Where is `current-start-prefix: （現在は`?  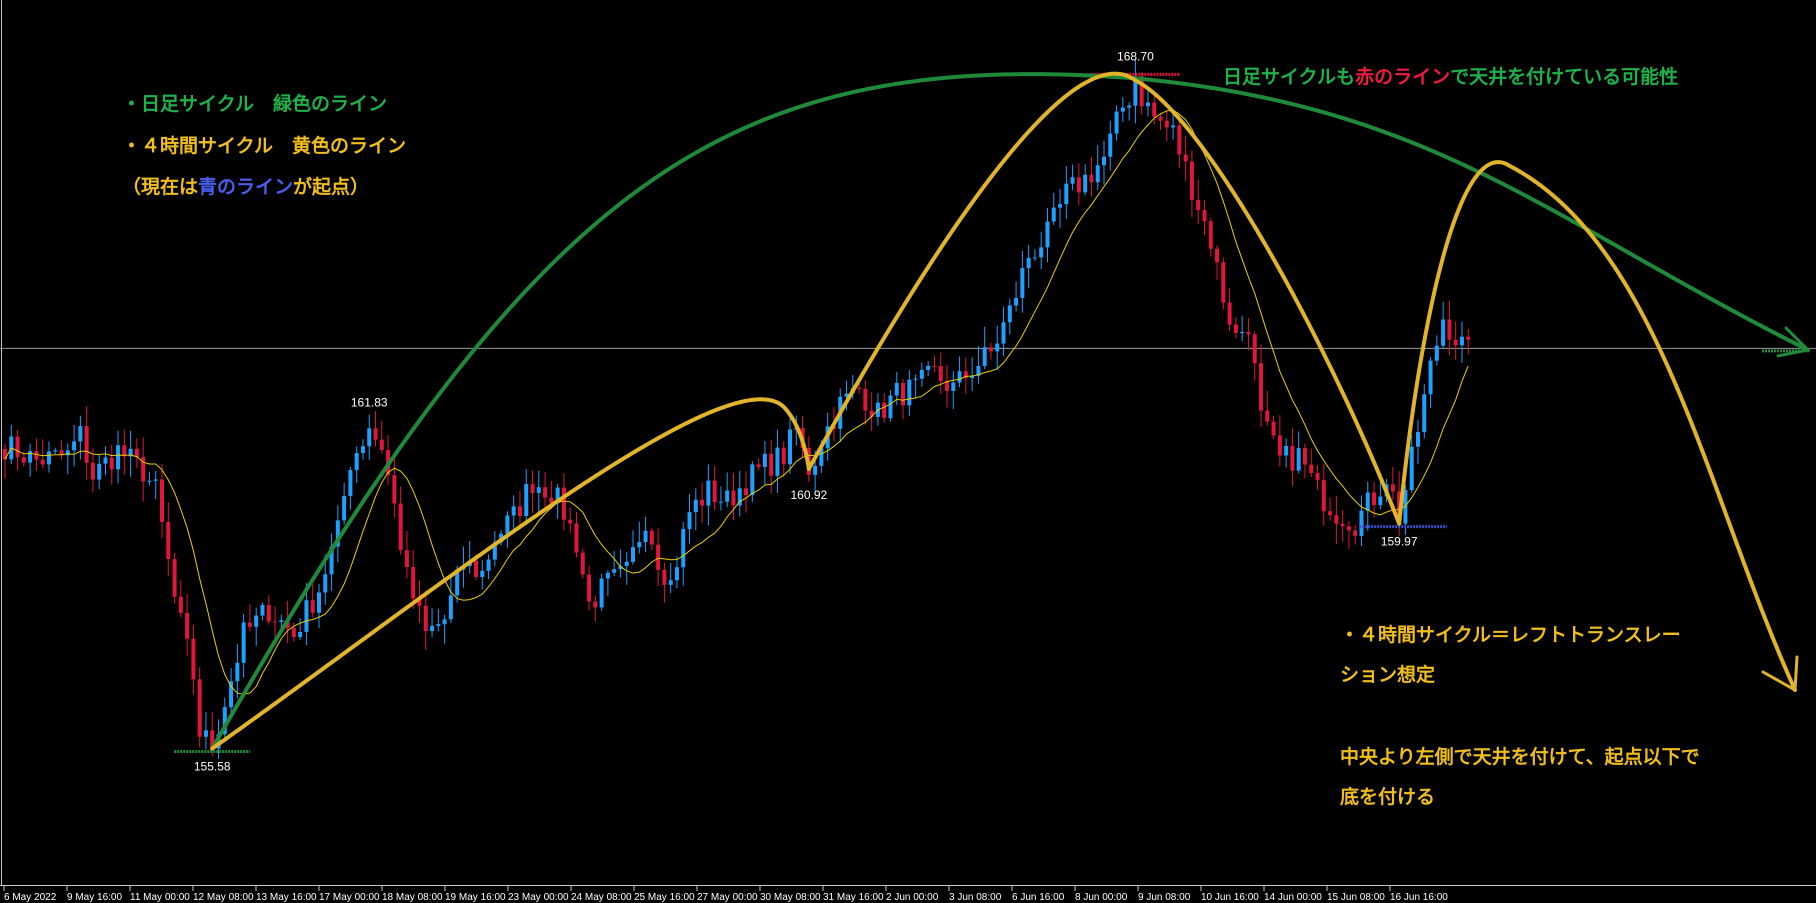
current-start-prefix: （現在は is located at coordinates (160, 187).